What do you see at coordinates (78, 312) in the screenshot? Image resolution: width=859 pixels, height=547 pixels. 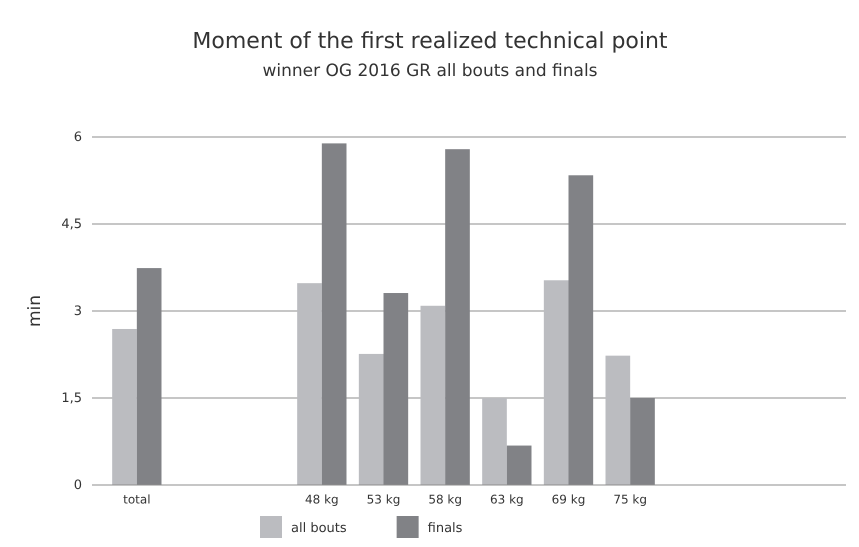 I see `y-tick-label: 3` at bounding box center [78, 312].